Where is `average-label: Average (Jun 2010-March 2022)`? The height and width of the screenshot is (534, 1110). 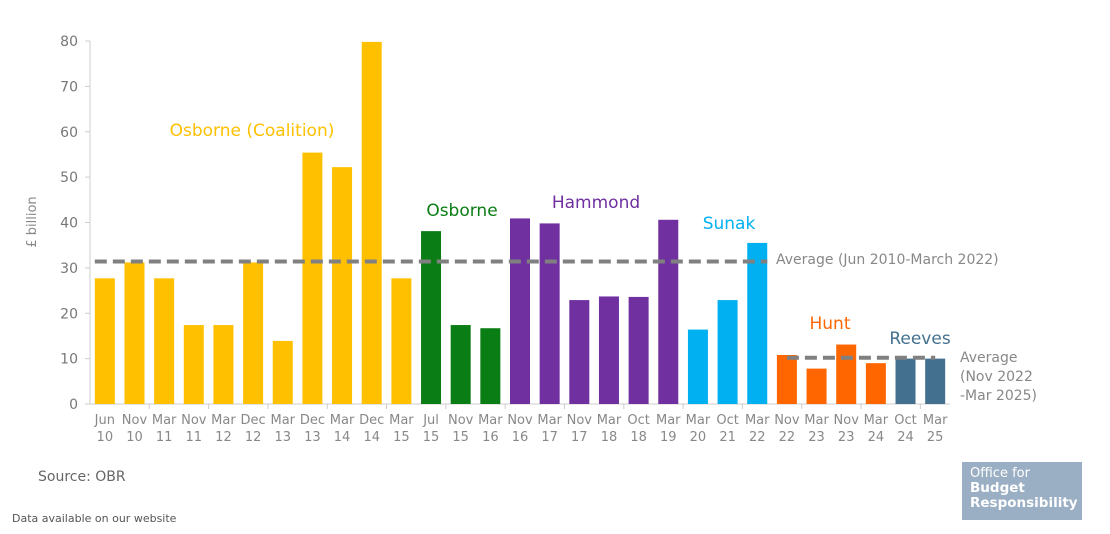
average-label: Average (Jun 2010-March 2022) is located at coordinates (887, 260).